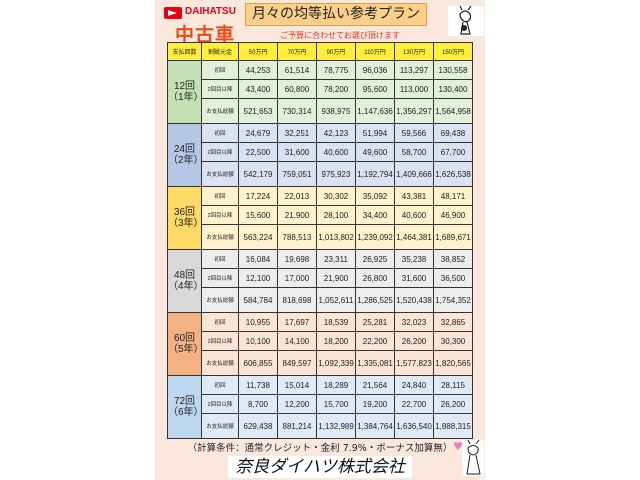 The width and height of the screenshot is (640, 480). Describe the element at coordinates (453, 300) in the screenshot. I see `amount-cell: 1,754,352` at that location.